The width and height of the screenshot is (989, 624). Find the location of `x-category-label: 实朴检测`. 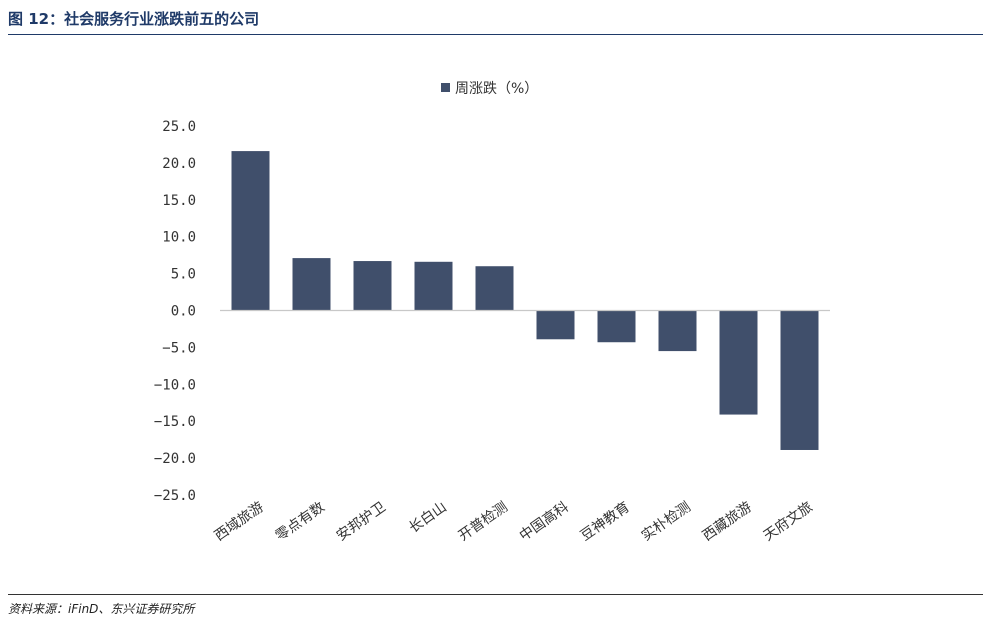

x-category-label: 实朴检测 is located at coordinates (666, 521).